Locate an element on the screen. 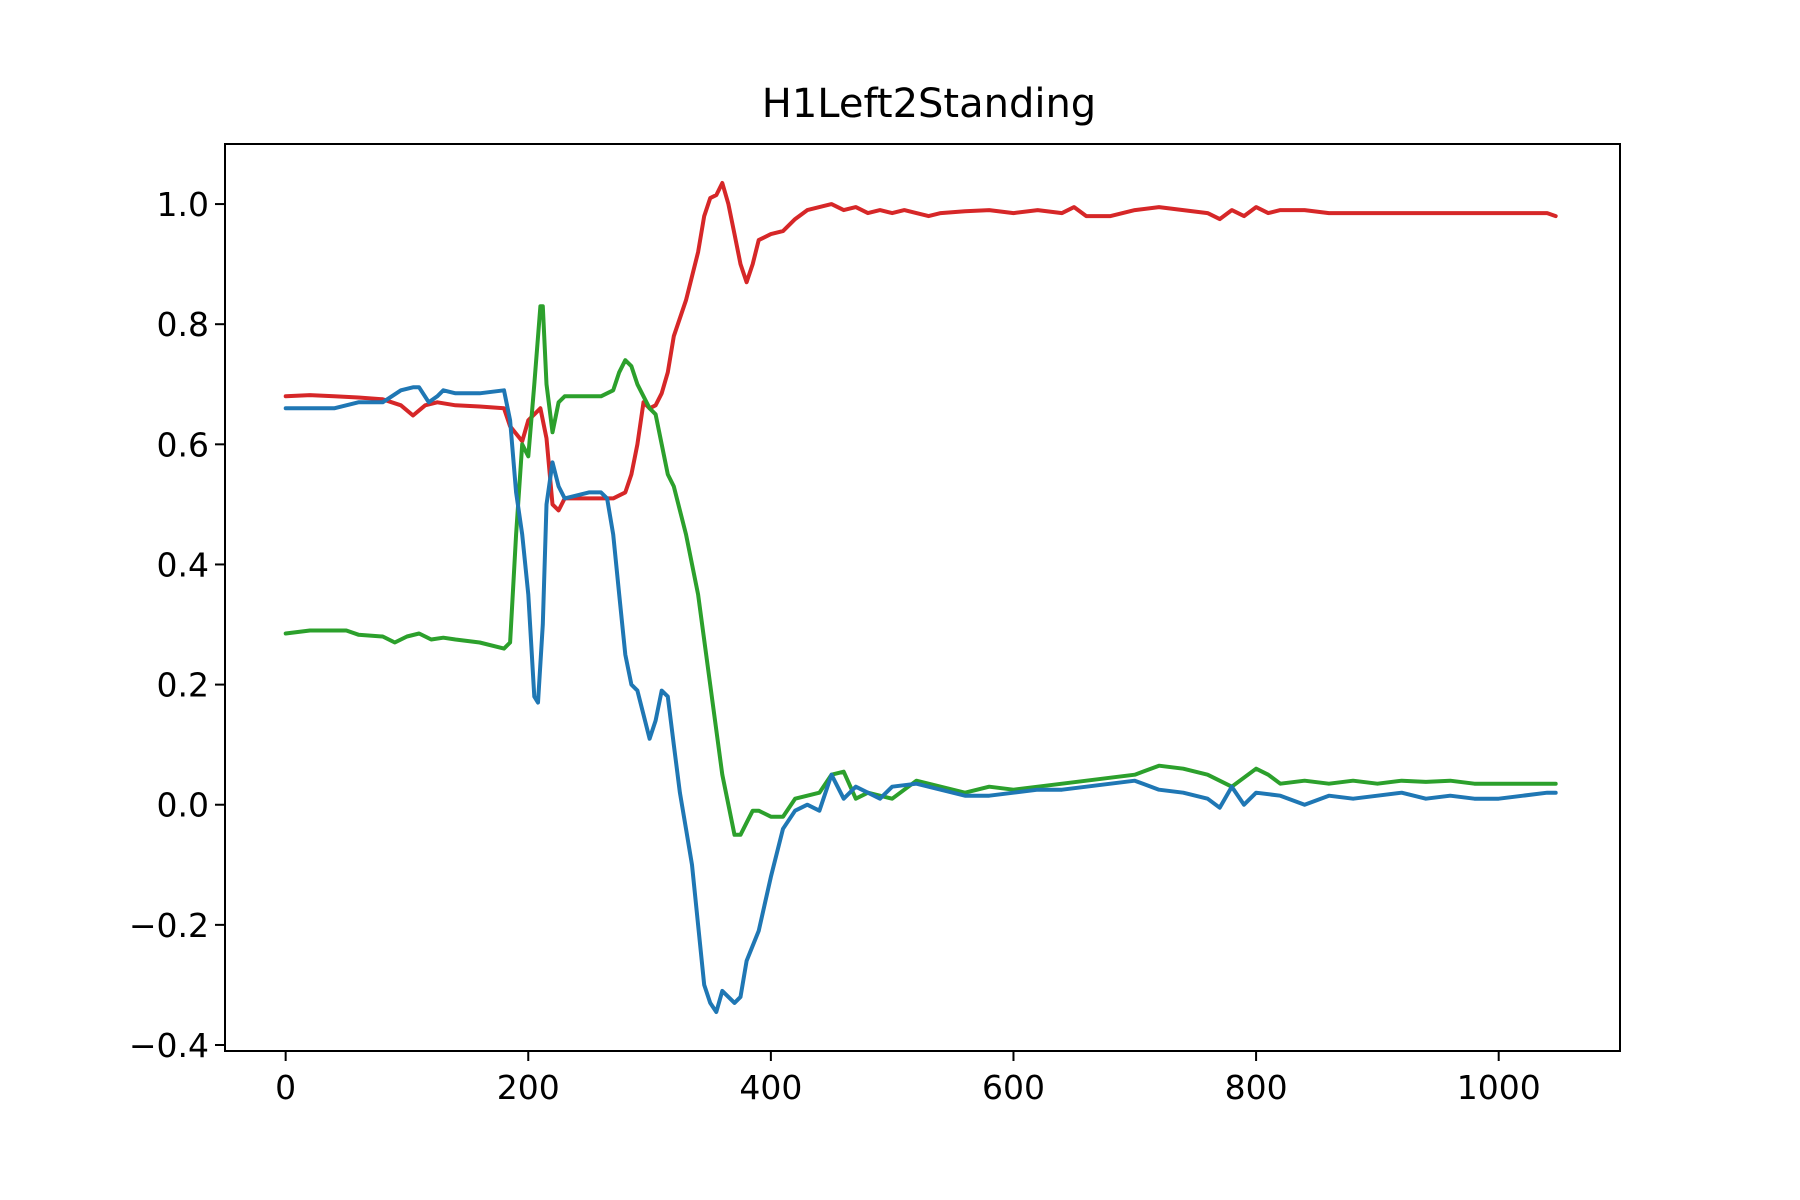 Image resolution: width=1800 pixels, height=1200 pixels. y-axis: −0.4 −0.2 0.0 0.2 0.4 0.6 0.8 1.0 is located at coordinates (177, 625).